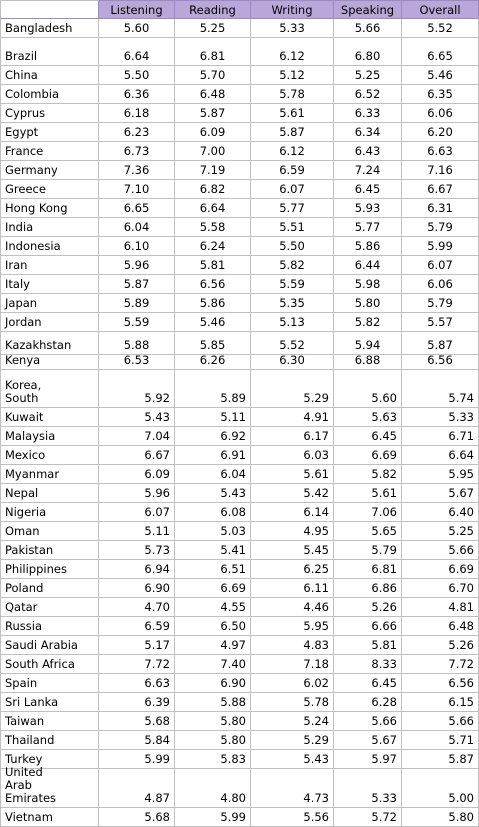 Image resolution: width=479 pixels, height=827 pixels. I want to click on country-cell: Jordan, so click(49, 322).